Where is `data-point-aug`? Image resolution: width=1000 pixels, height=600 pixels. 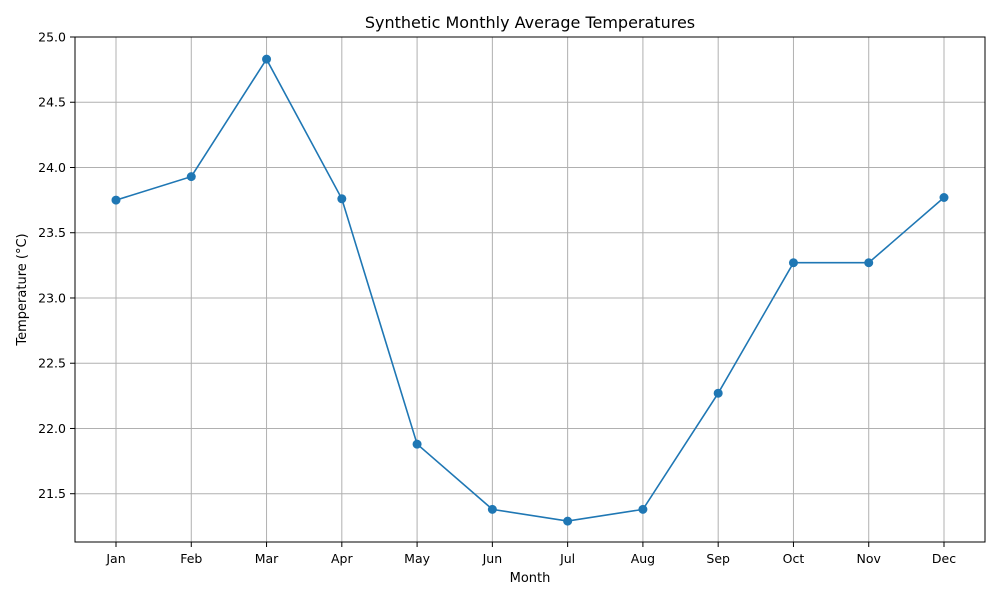
data-point-aug is located at coordinates (643, 509).